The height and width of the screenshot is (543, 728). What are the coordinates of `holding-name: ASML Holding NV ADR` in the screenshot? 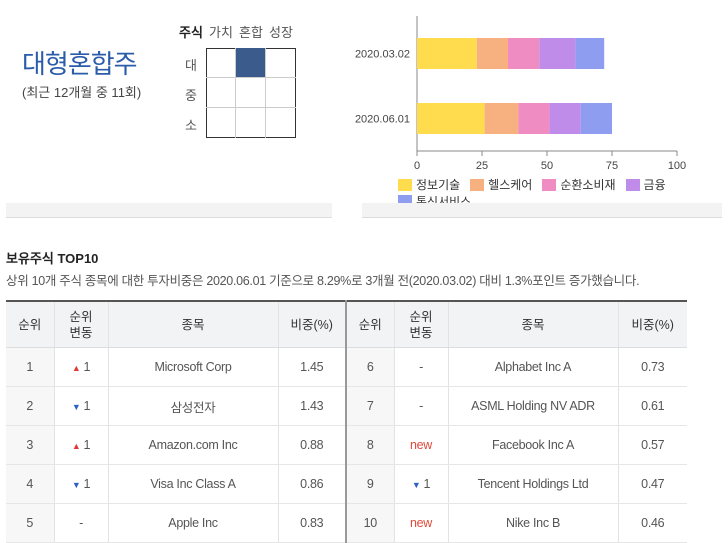 It's located at (533, 406).